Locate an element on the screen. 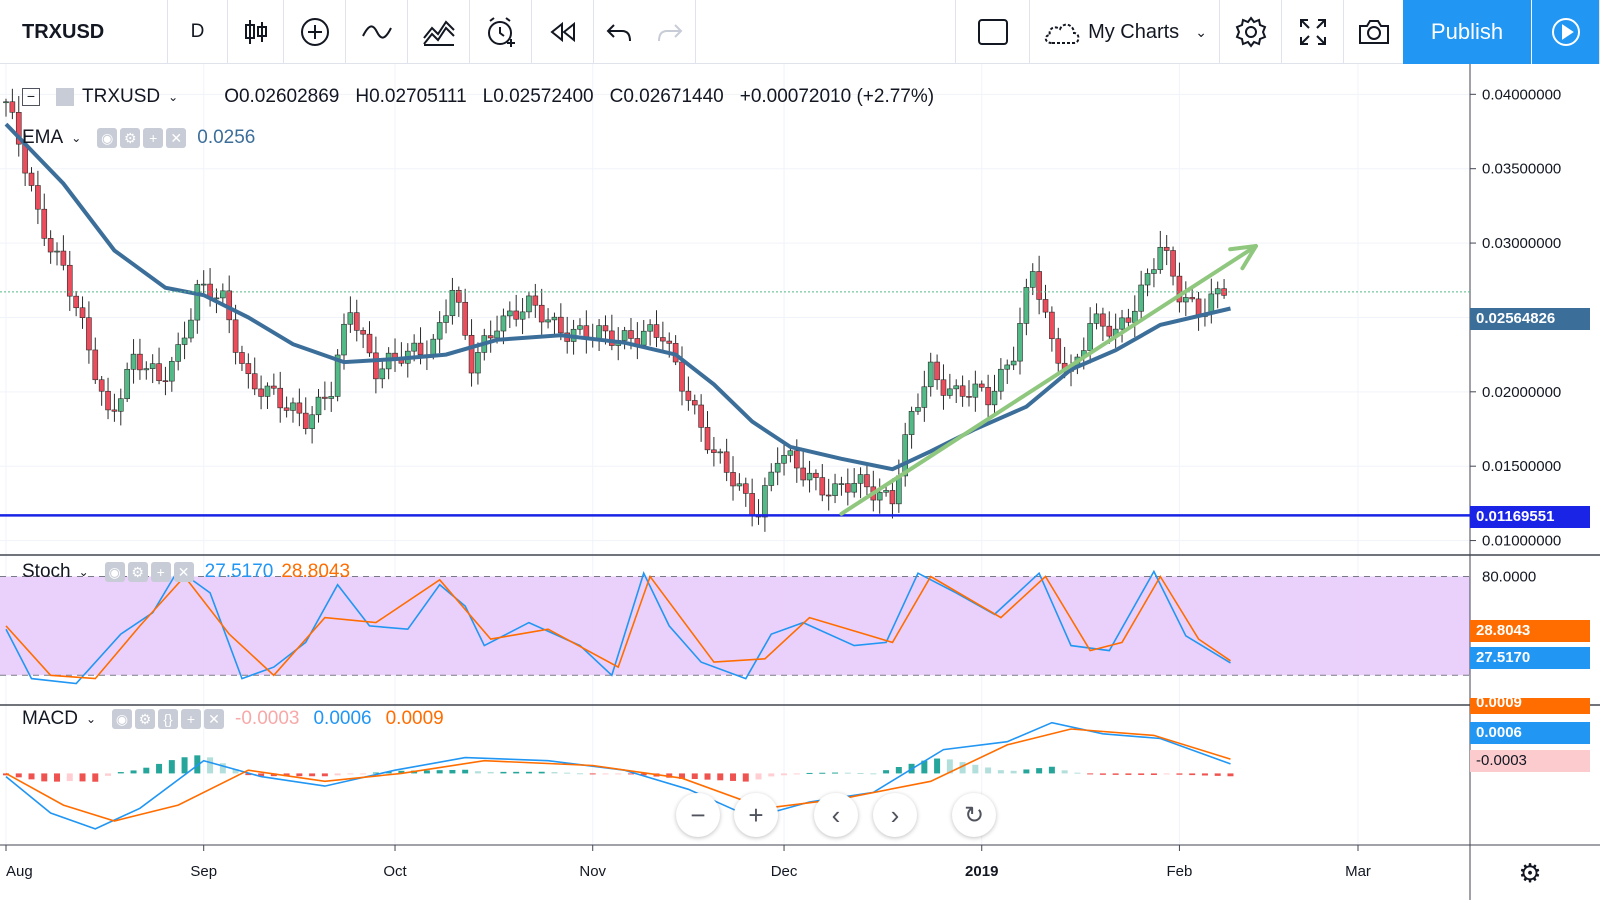  macd-name: MACD is located at coordinates (50, 718).